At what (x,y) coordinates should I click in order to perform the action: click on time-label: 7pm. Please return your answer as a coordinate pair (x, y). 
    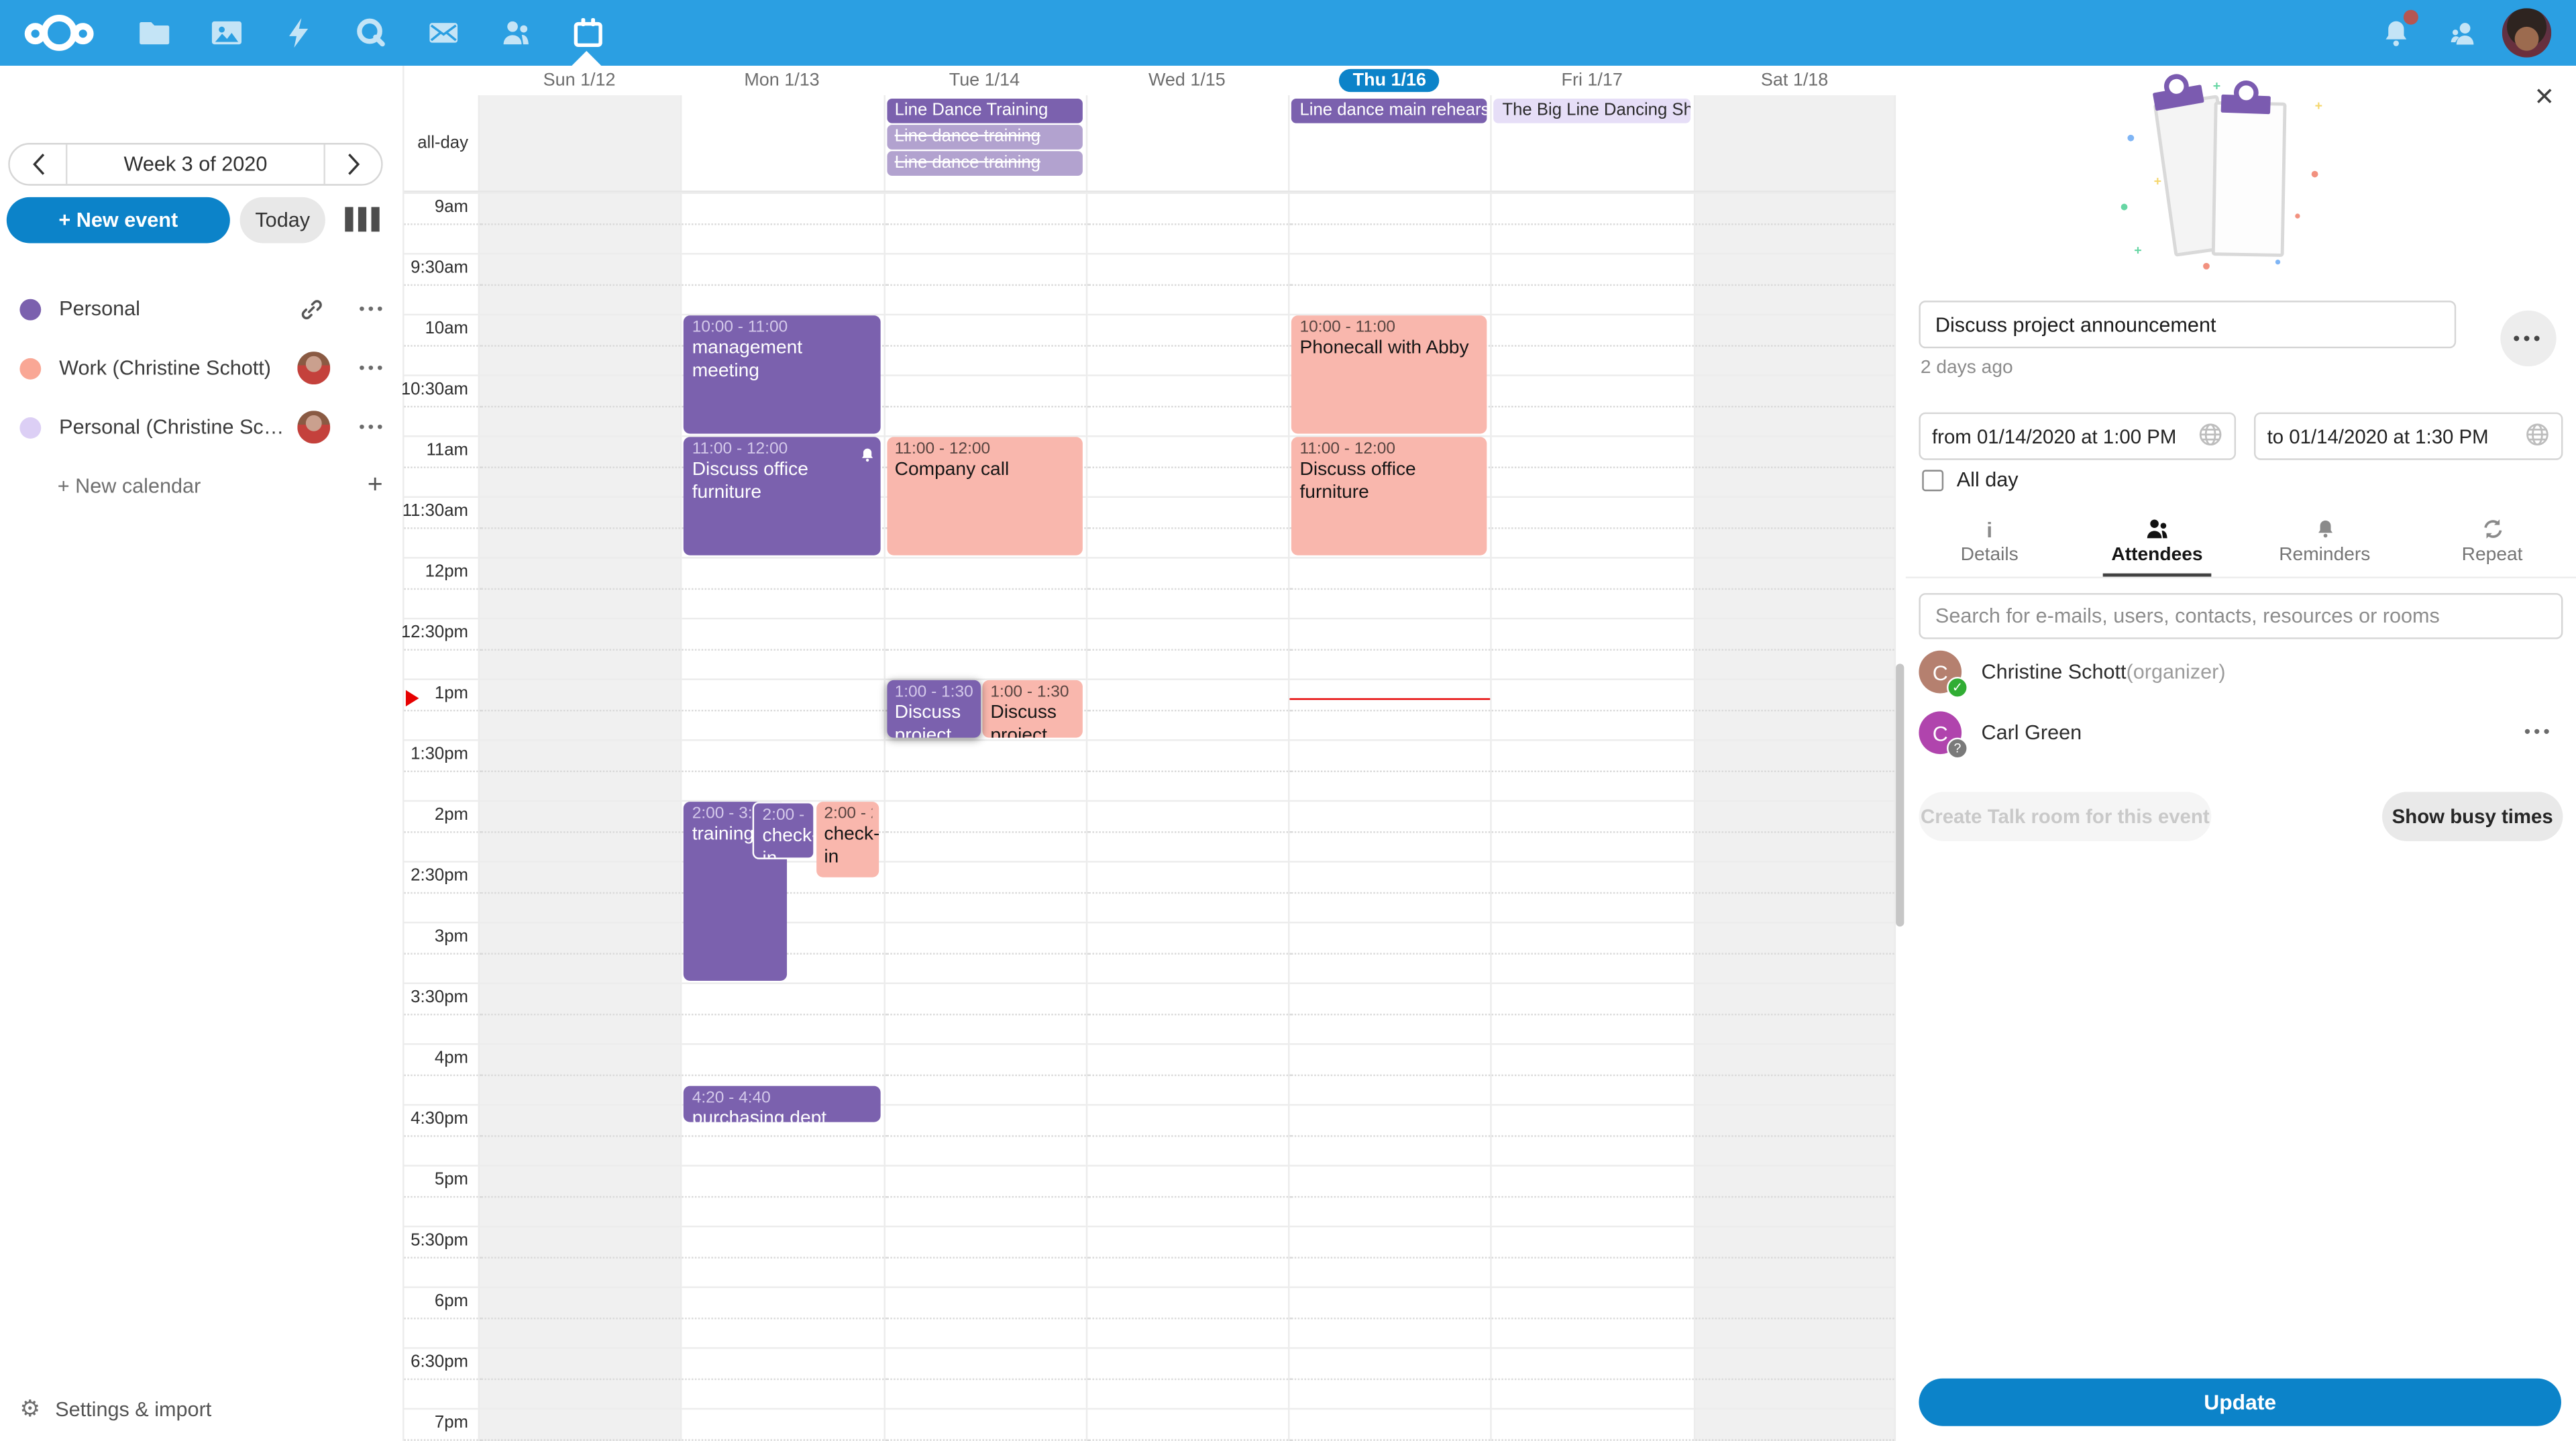
    Looking at the image, I should click on (451, 1423).